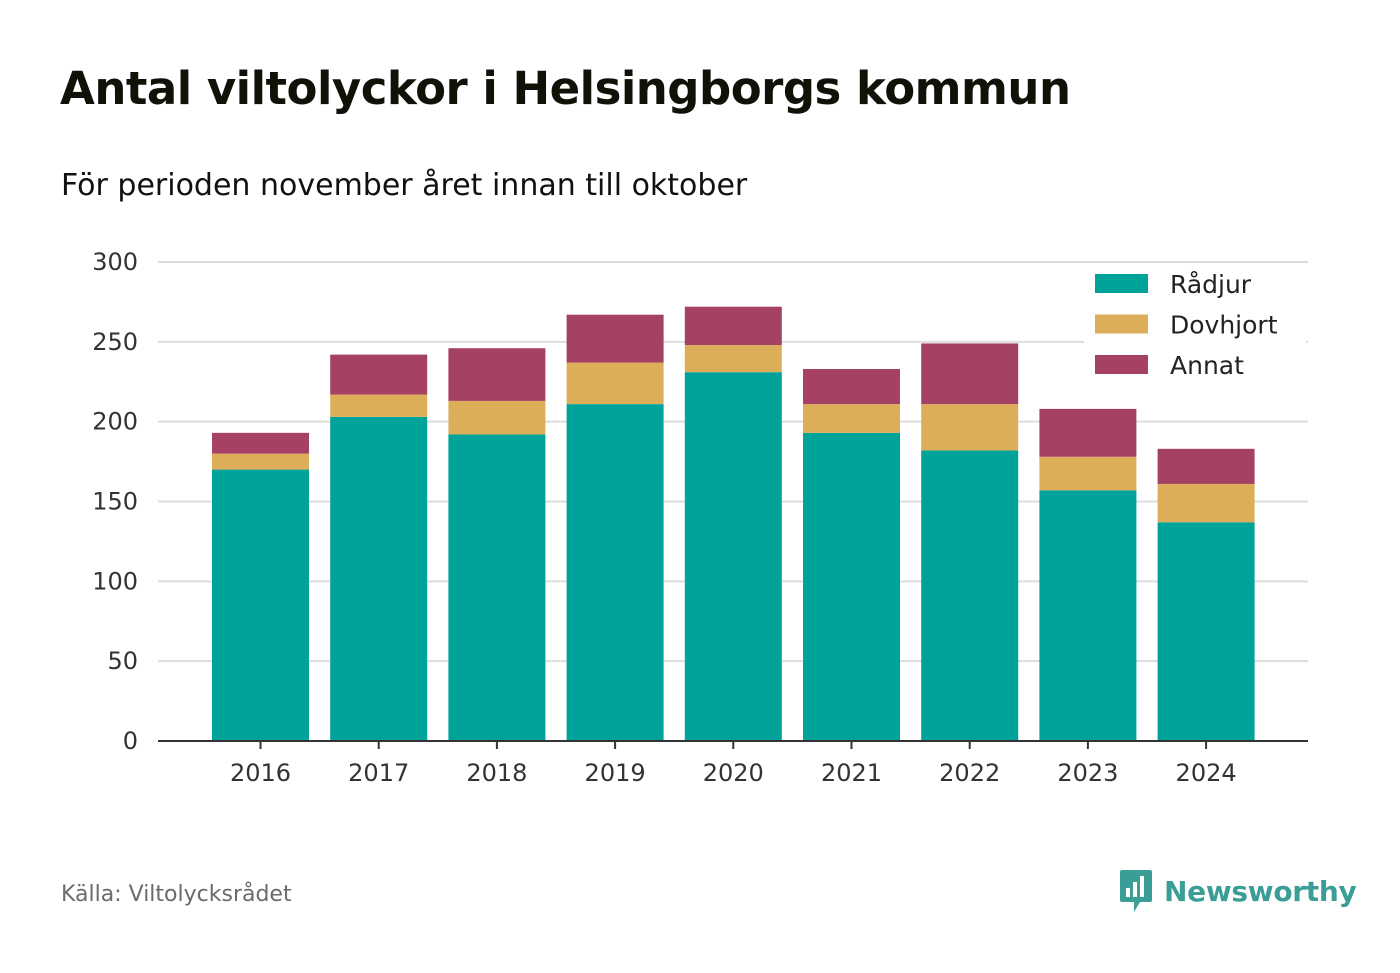 This screenshot has height=973, width=1400. What do you see at coordinates (260, 773) in the screenshot?
I see `x-tick-label: 2016` at bounding box center [260, 773].